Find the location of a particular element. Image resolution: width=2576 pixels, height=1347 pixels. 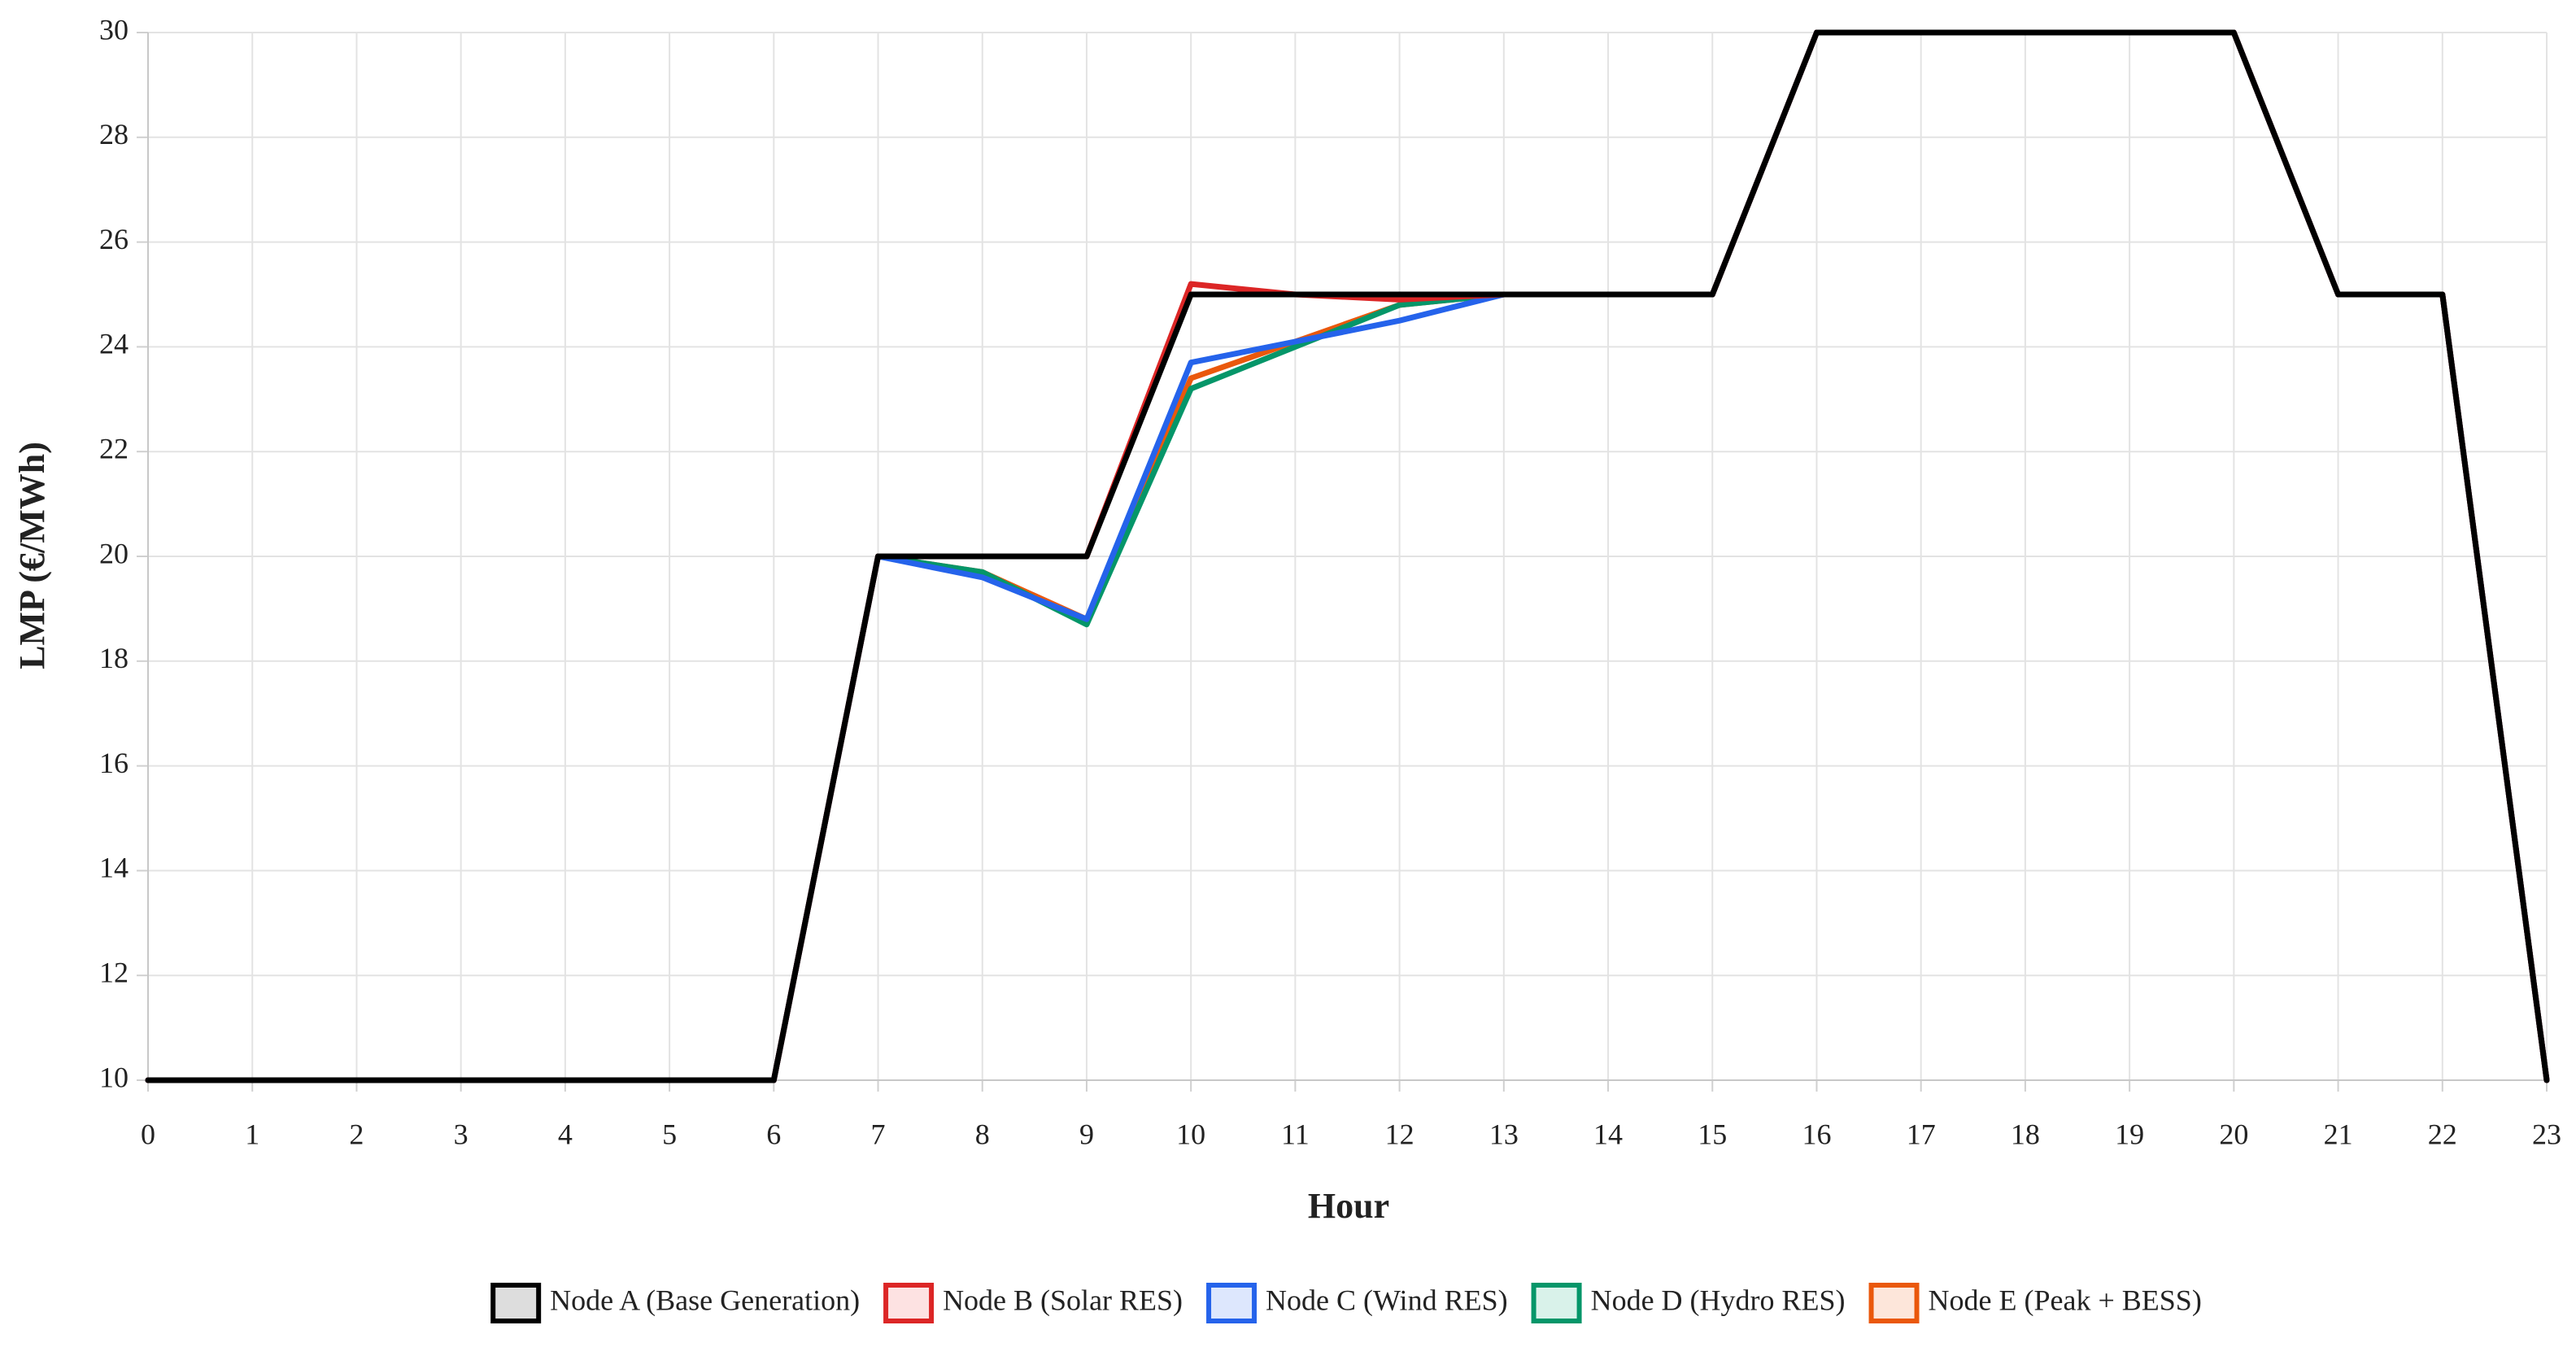

x-tick-label: 11 is located at coordinates (1295, 1134).